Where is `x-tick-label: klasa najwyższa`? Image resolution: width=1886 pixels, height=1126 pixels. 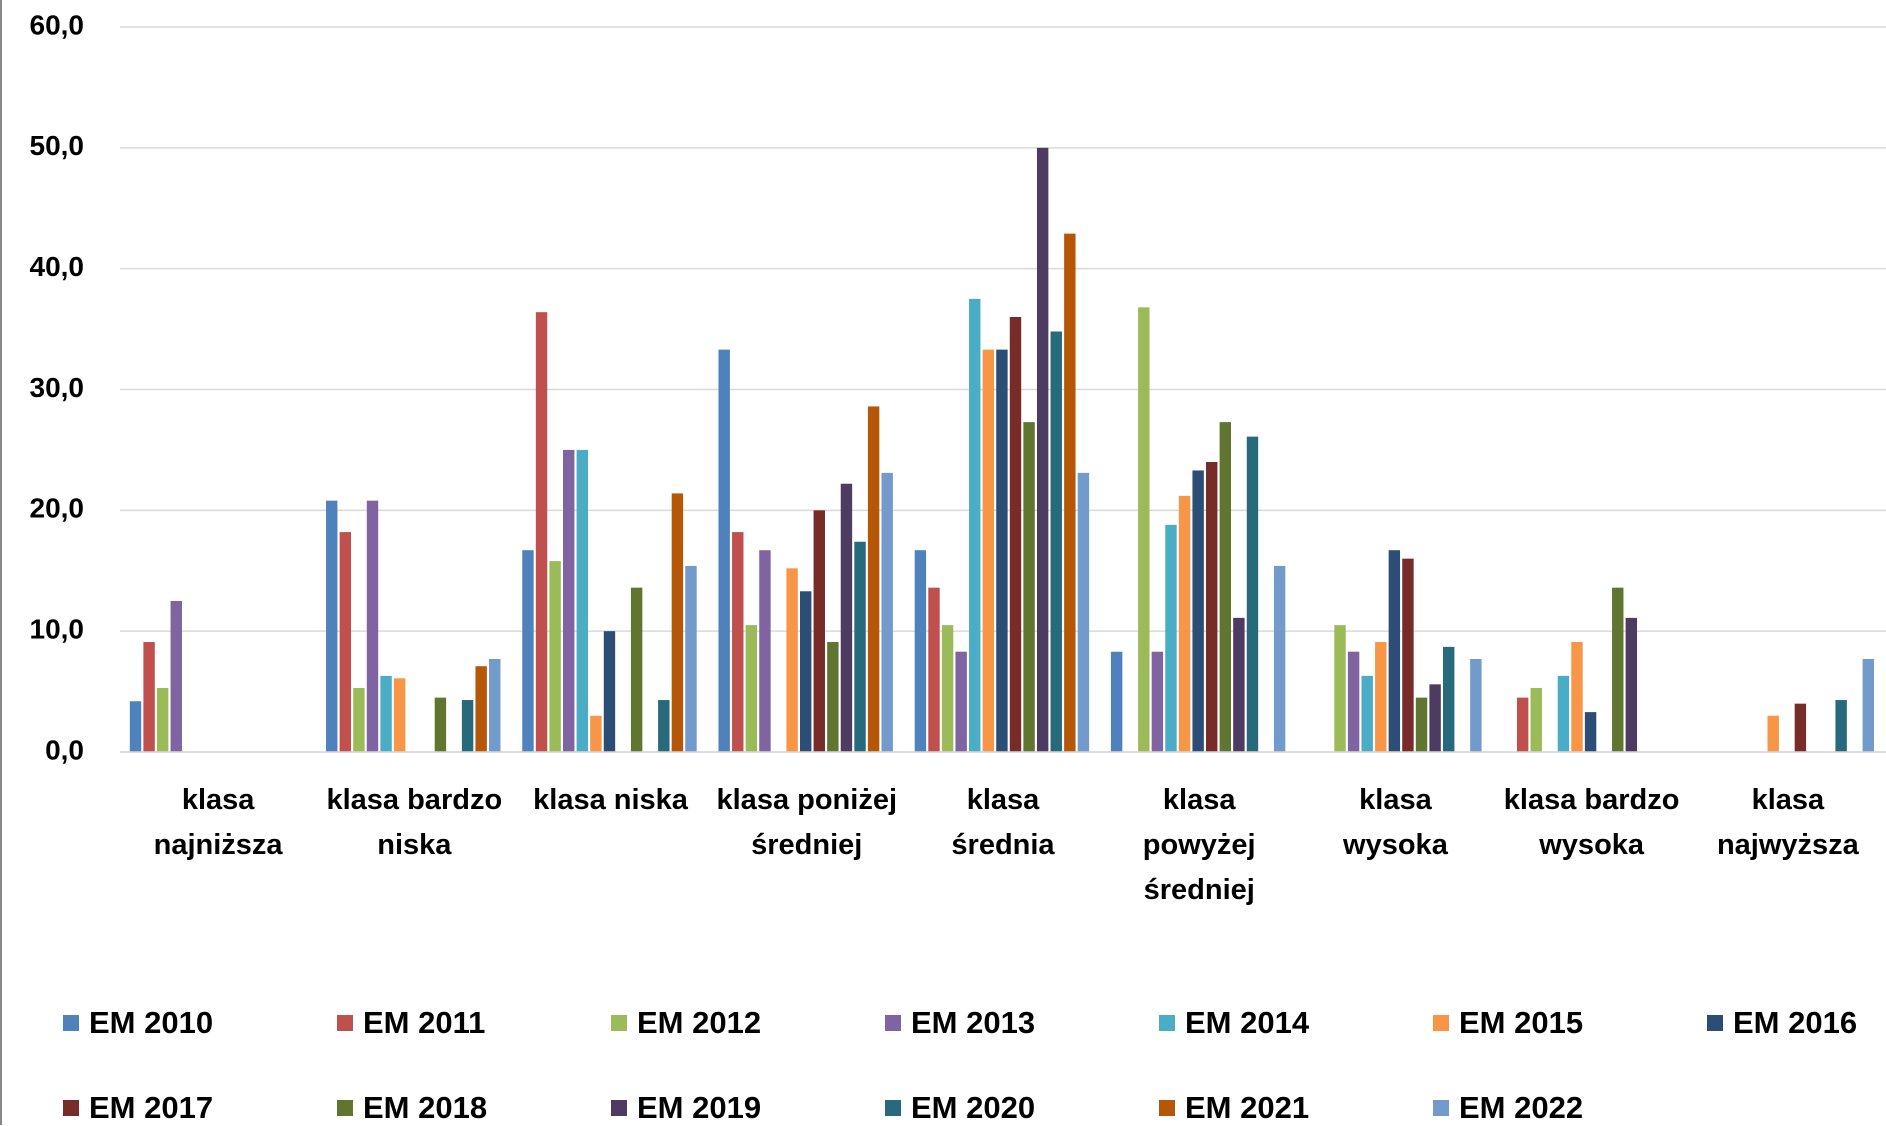
x-tick-label: klasa najwyższa is located at coordinates (1787, 822).